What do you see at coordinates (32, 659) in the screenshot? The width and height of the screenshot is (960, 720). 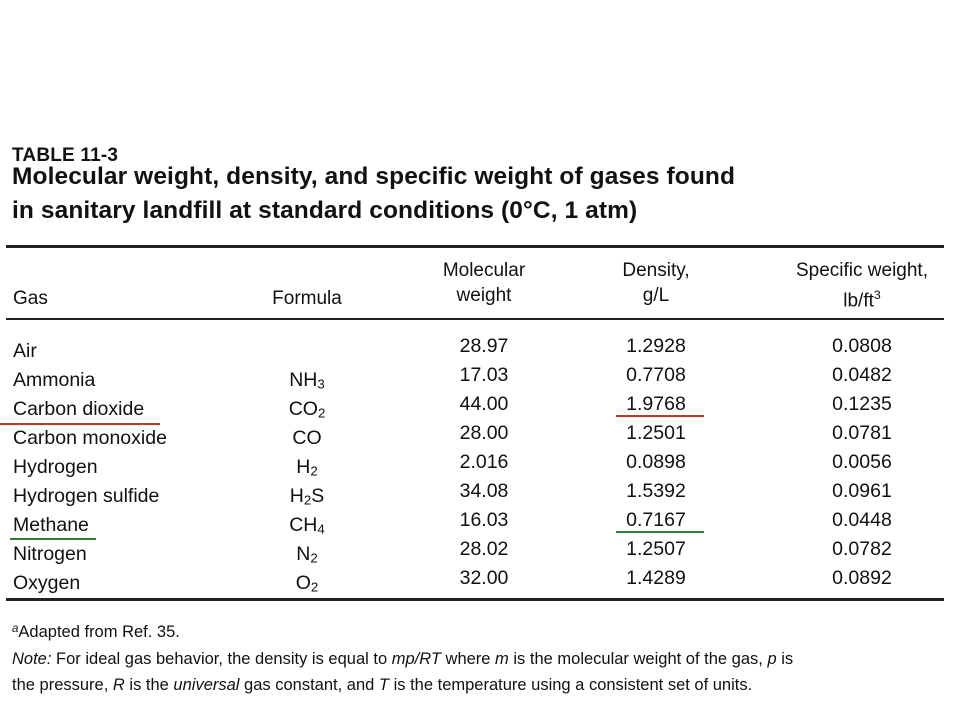 I see `note-label: Note:` at bounding box center [32, 659].